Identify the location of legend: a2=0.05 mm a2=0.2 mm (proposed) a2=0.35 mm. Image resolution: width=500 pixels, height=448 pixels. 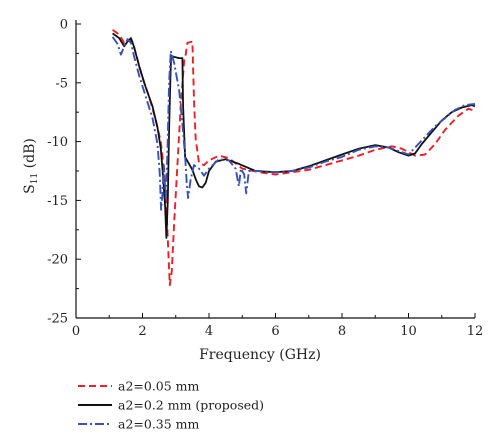
(171, 405).